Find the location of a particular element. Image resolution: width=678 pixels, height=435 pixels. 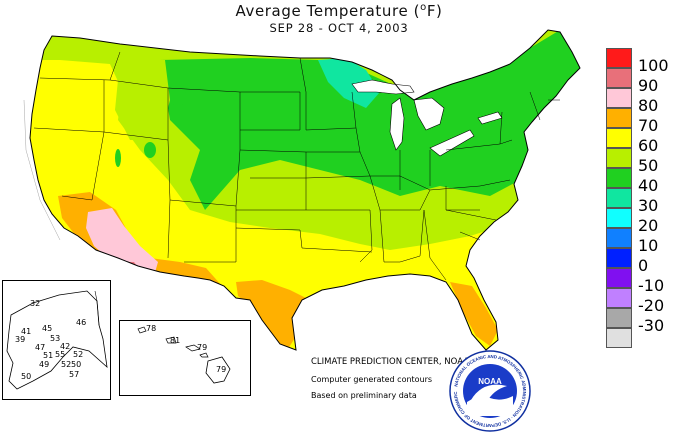

alaska-outline is located at coordinates (57, 340).